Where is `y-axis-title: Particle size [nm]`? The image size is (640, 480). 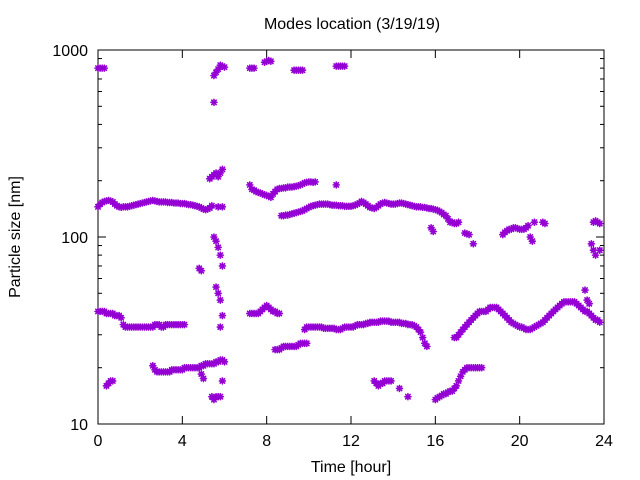 y-axis-title: Particle size [nm] is located at coordinates (15, 237).